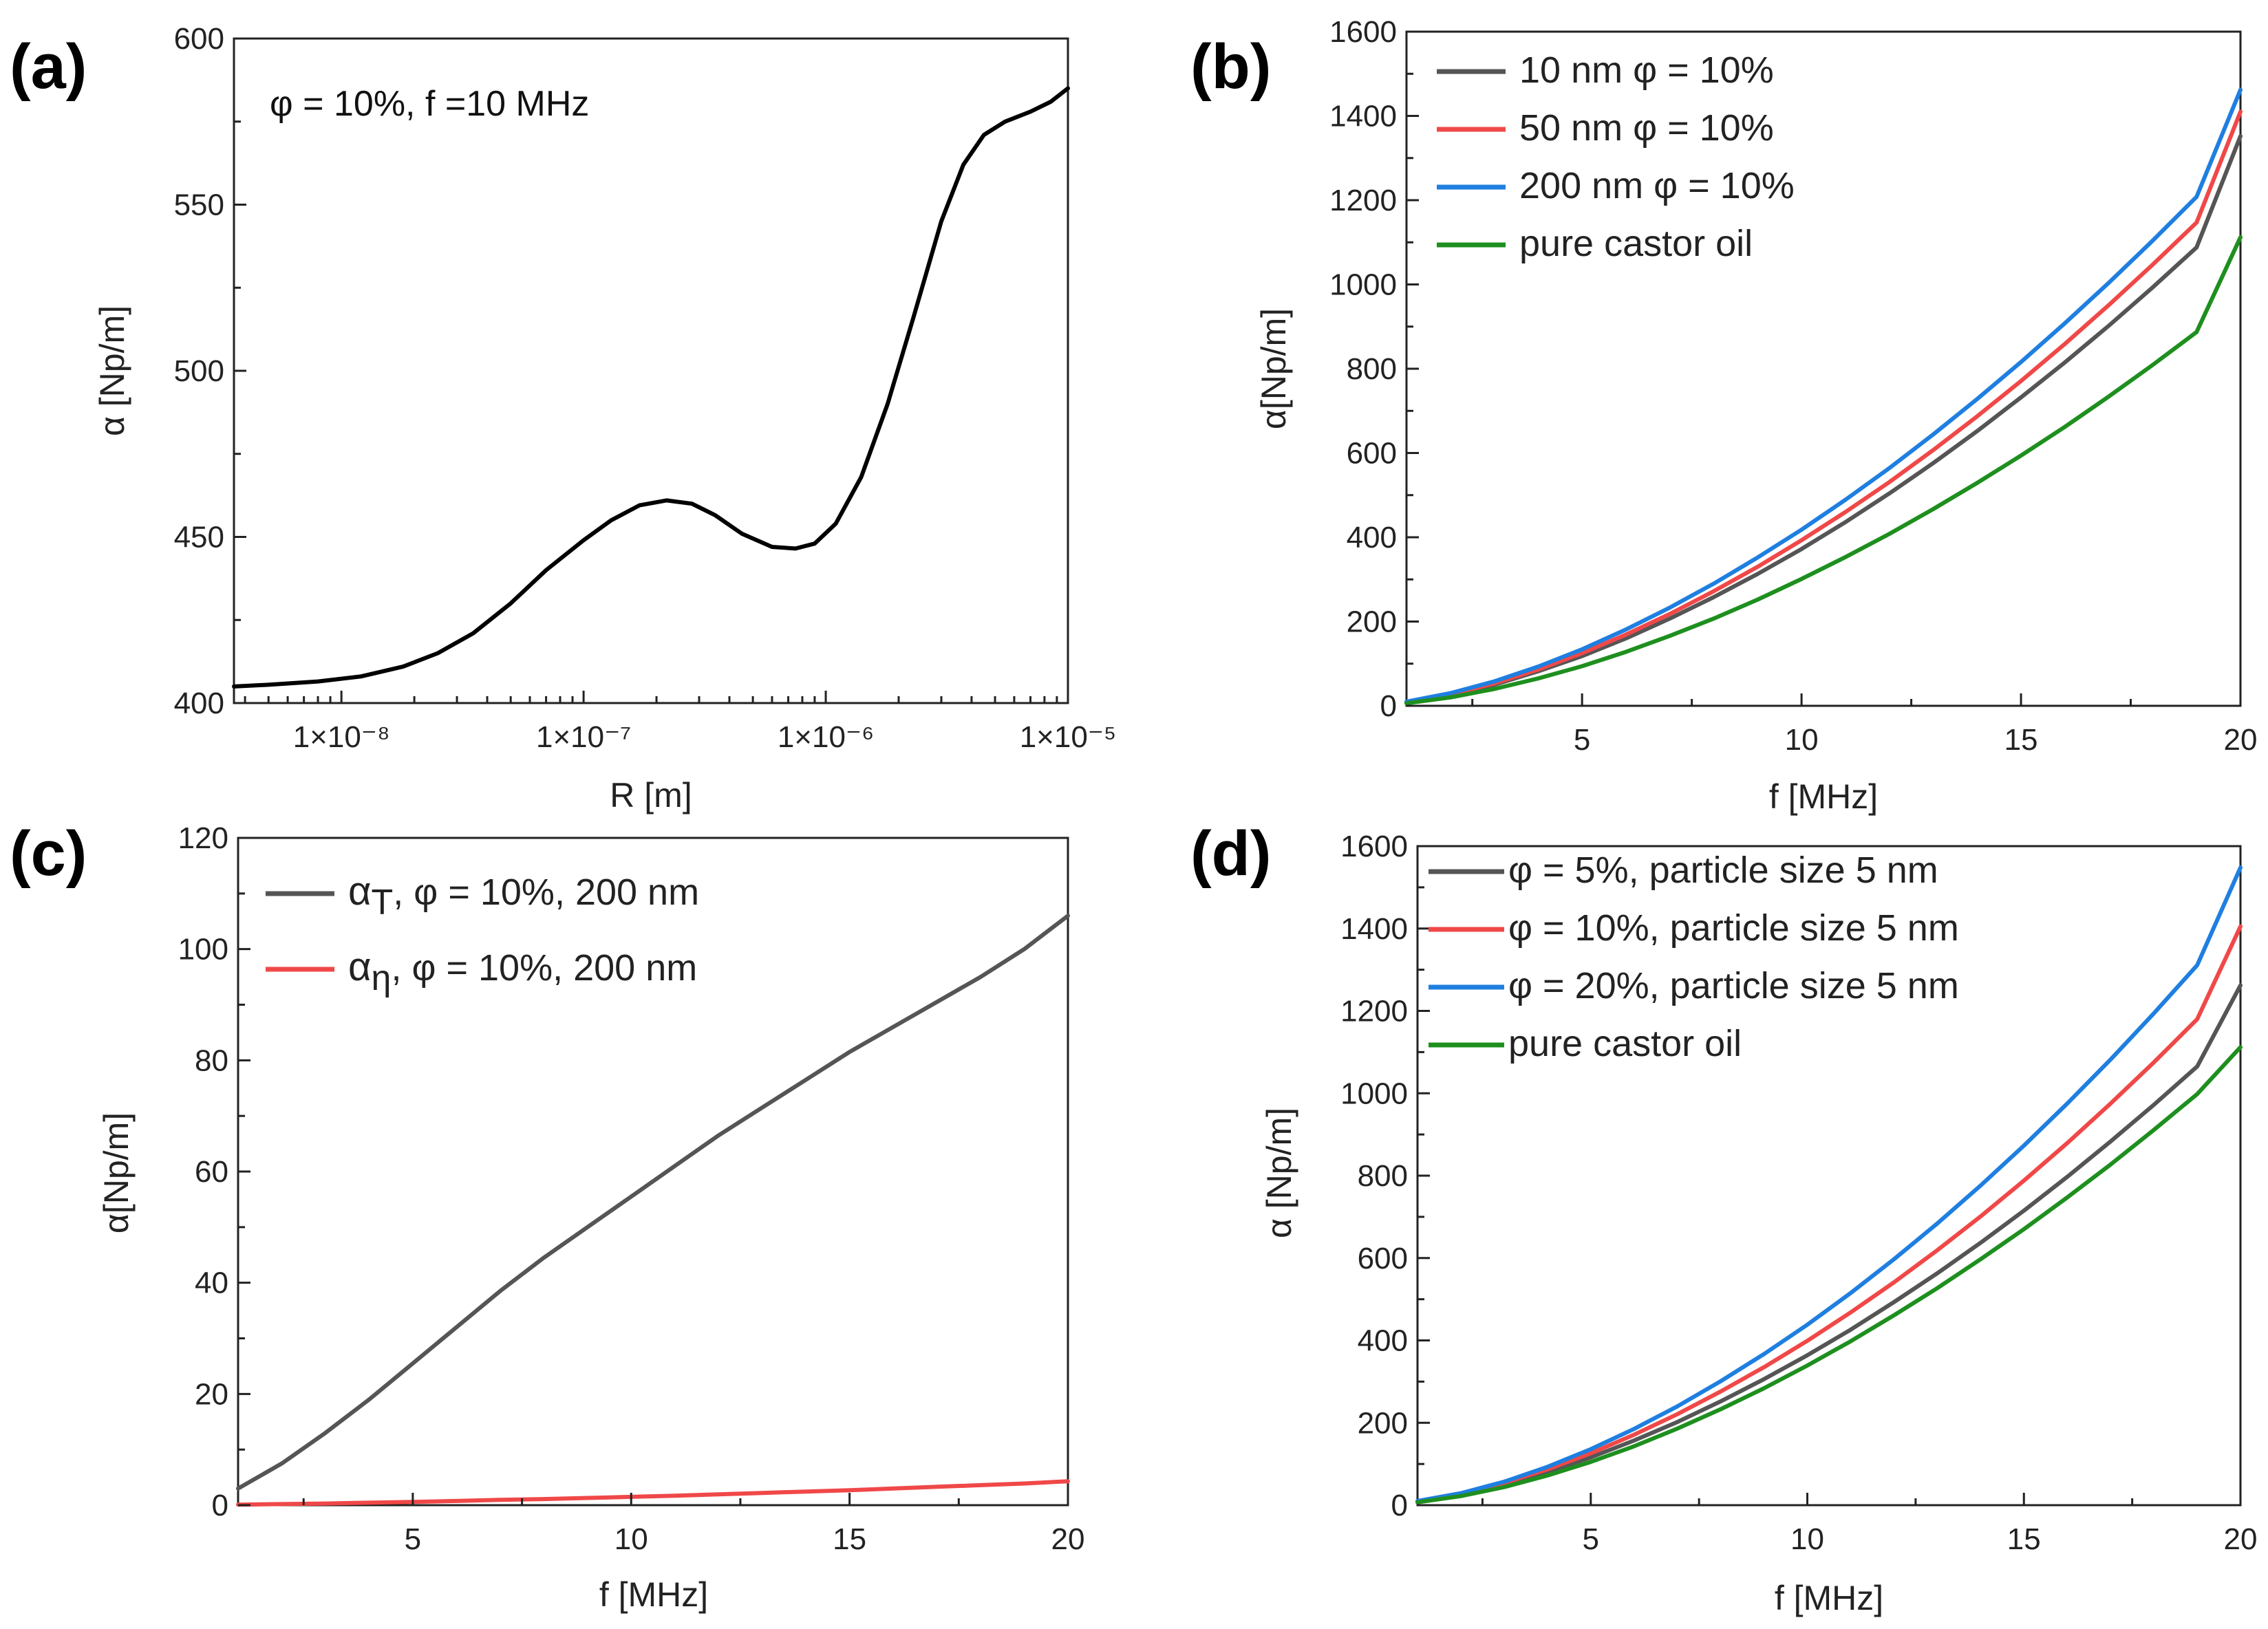  What do you see at coordinates (203, 950) in the screenshot?
I see `y-tick-label-c-5: 100` at bounding box center [203, 950].